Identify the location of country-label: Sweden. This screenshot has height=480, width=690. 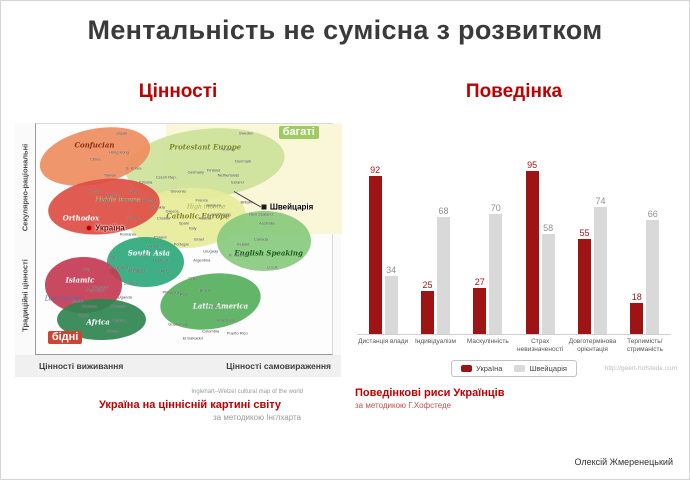
(246, 133).